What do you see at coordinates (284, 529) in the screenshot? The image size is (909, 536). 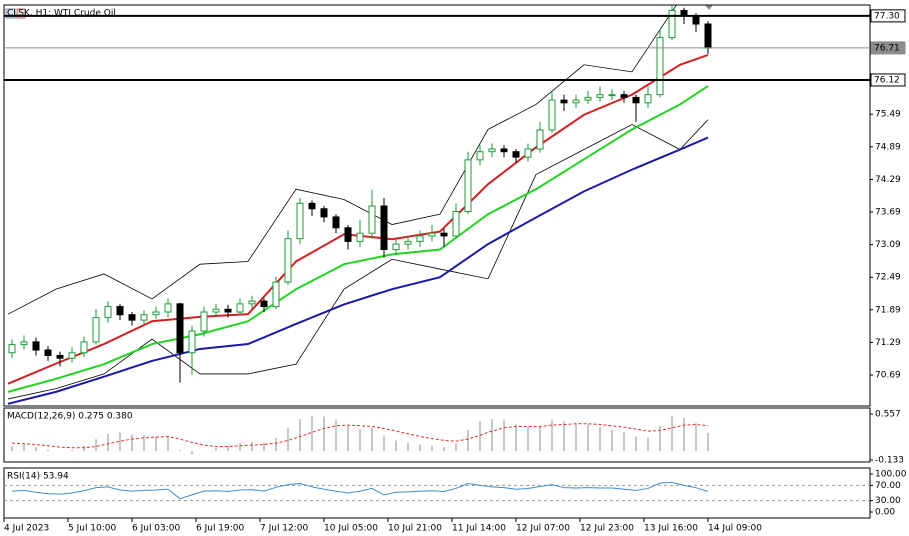 I see `x-tick-label: 7 Jul 12:00` at bounding box center [284, 529].